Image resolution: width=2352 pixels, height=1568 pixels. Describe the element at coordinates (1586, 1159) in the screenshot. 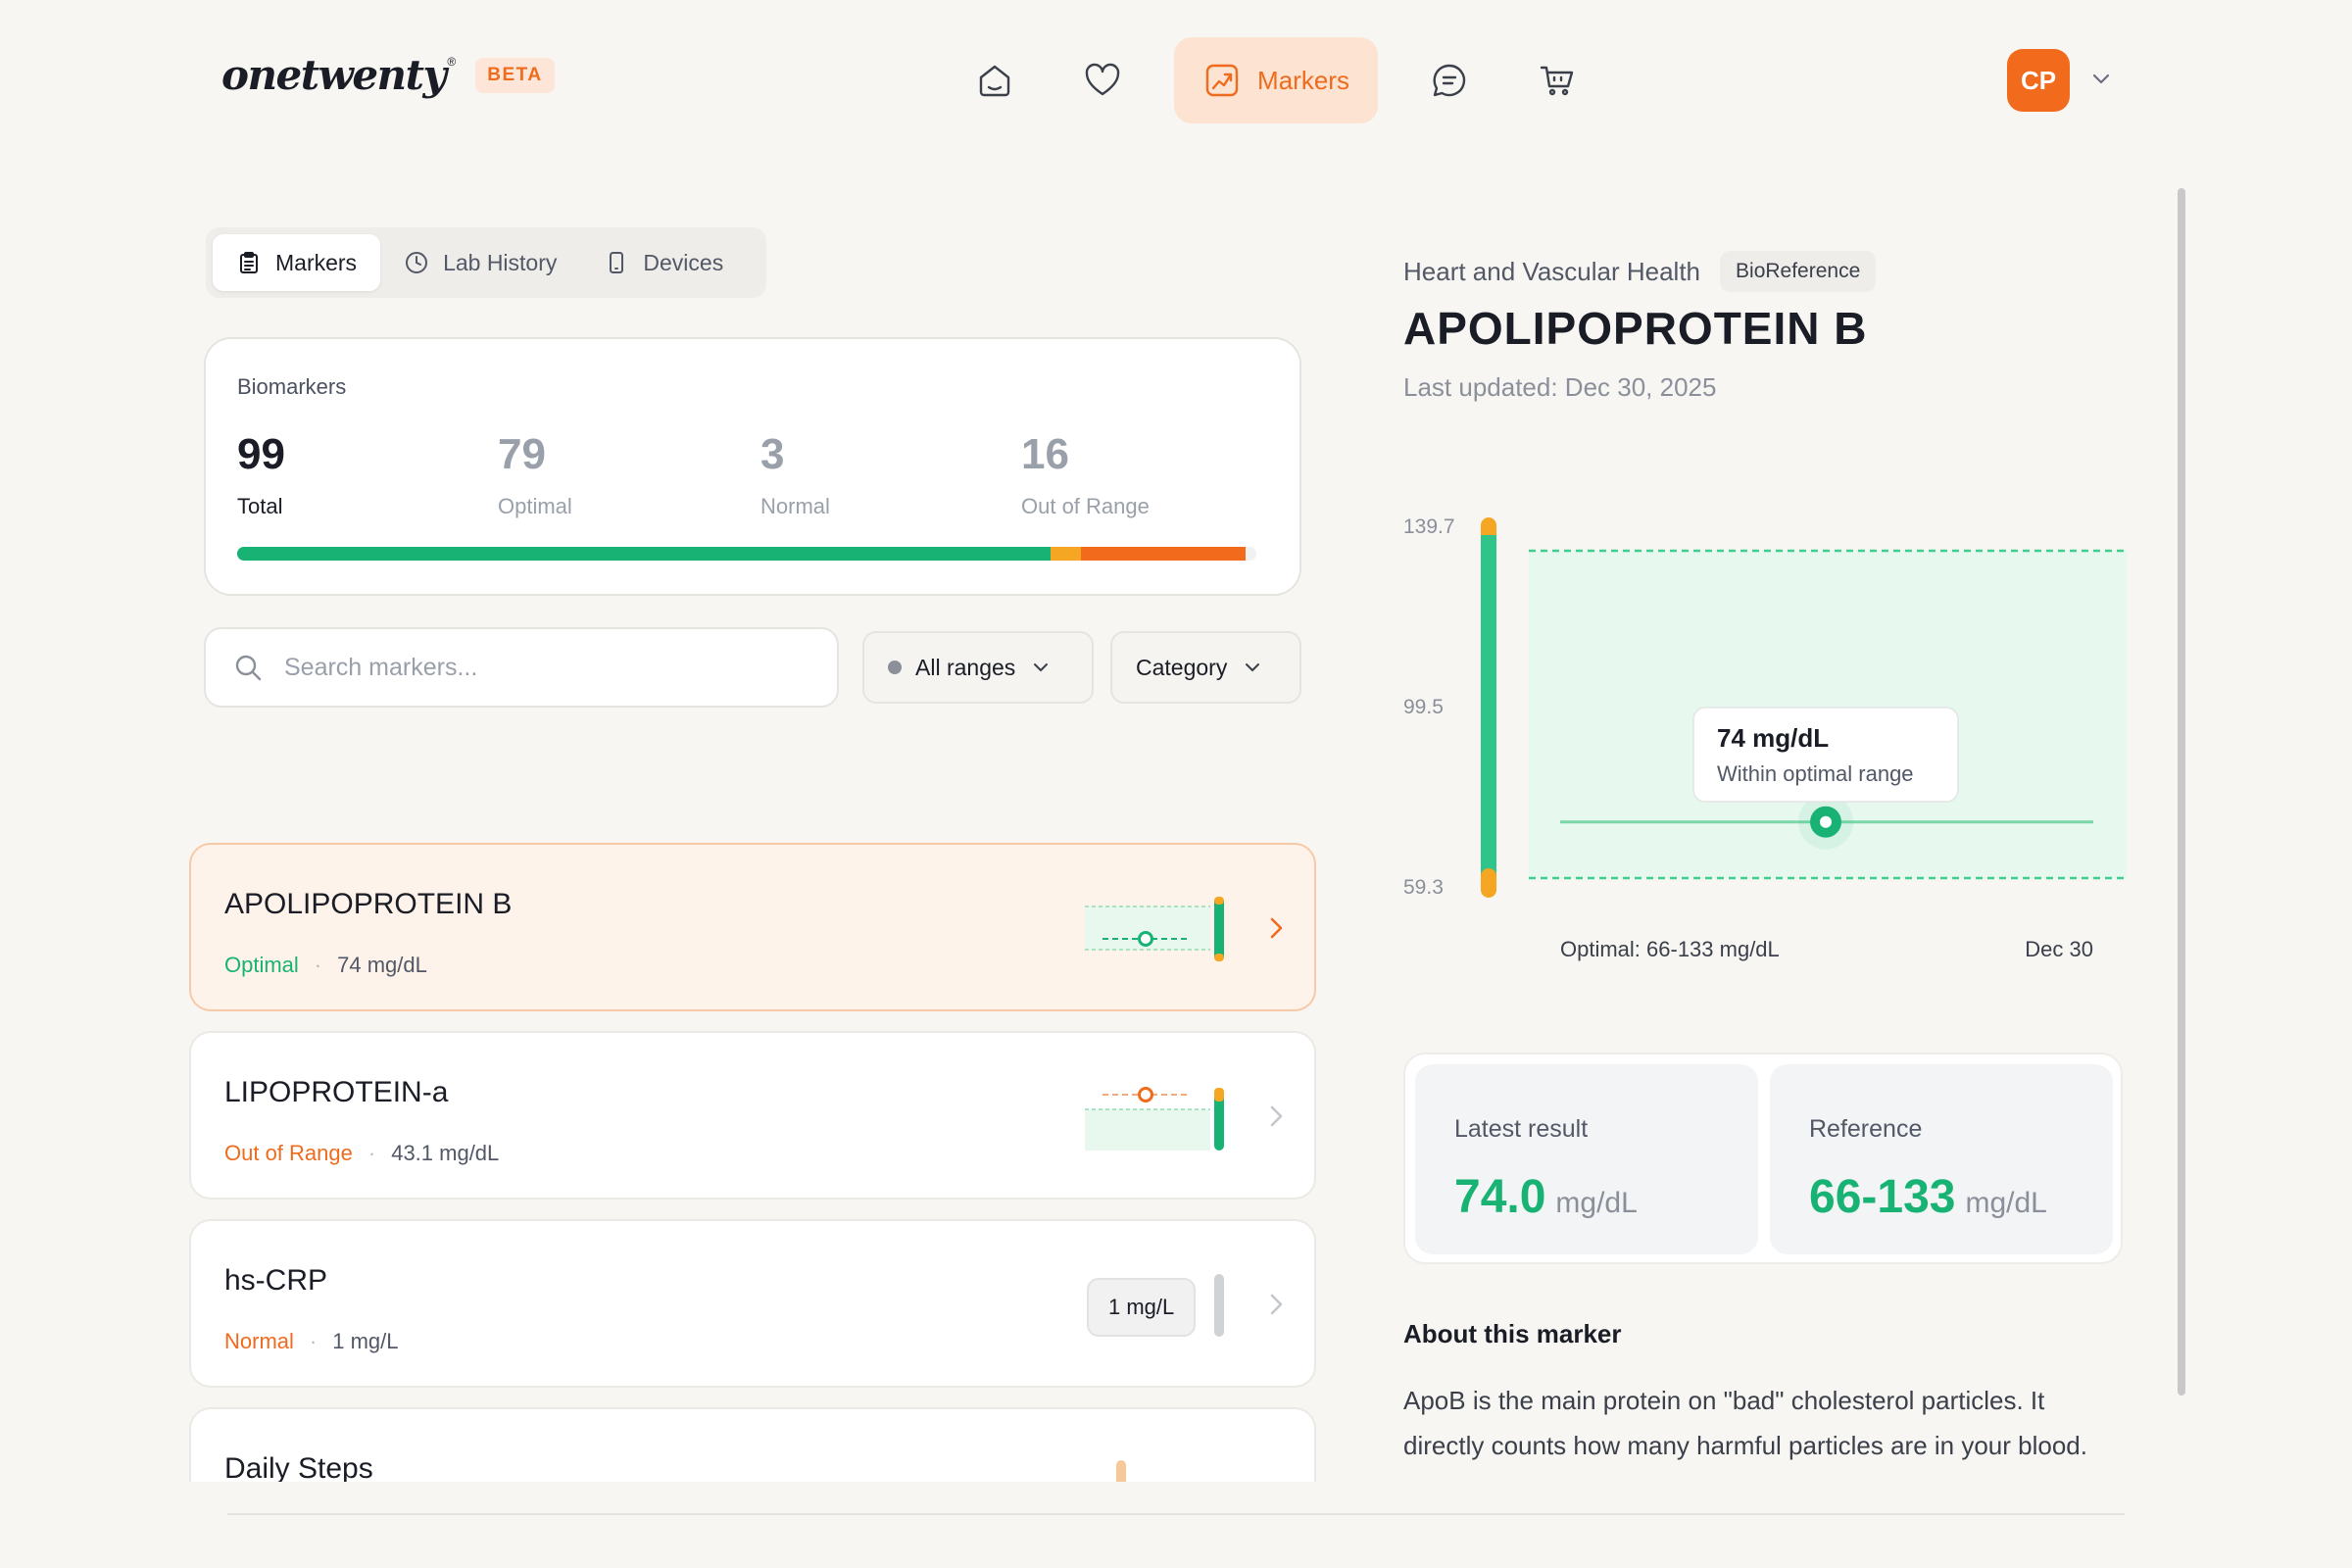

I see `latest-result-box: Latest result 74.0 mg/dL` at that location.